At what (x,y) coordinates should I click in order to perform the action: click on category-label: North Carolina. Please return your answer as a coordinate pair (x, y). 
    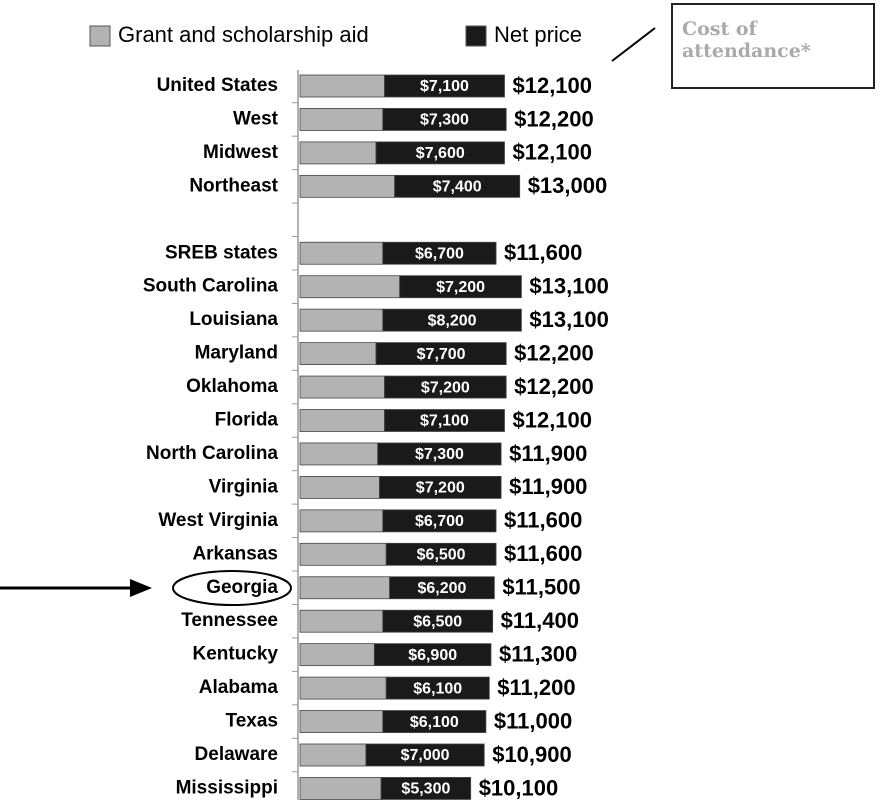
    Looking at the image, I should click on (212, 453).